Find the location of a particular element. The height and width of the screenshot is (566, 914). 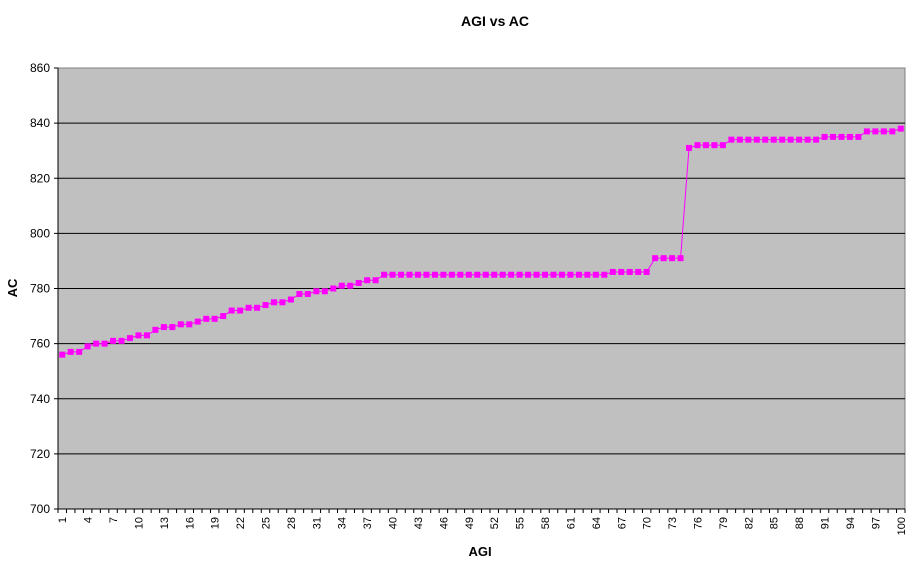

x-tick-label: 85 is located at coordinates (775, 523).